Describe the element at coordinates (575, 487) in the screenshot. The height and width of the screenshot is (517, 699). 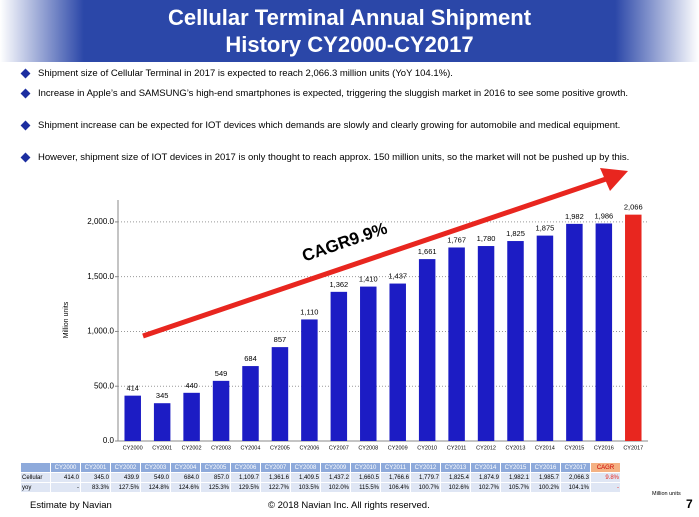
I see `table-cell: 104.1%` at that location.